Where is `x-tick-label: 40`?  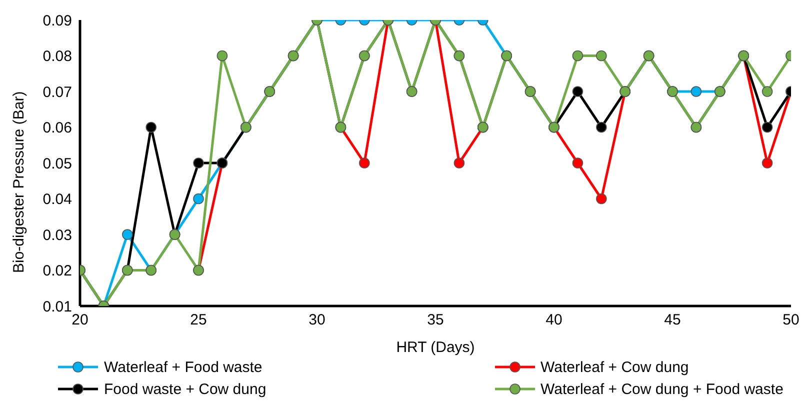
x-tick-label: 40 is located at coordinates (554, 320).